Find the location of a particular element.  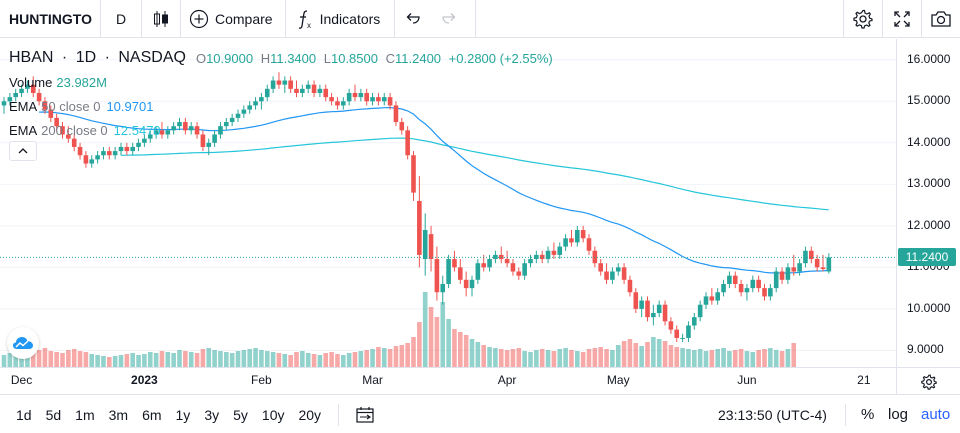

range-button-6m: 6m is located at coordinates (152, 414).